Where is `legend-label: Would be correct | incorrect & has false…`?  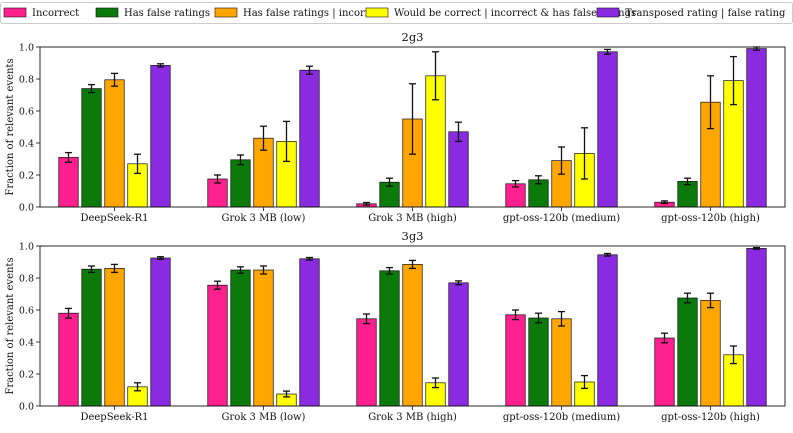 legend-label: Would be correct | incorrect & has false… is located at coordinates (515, 13).